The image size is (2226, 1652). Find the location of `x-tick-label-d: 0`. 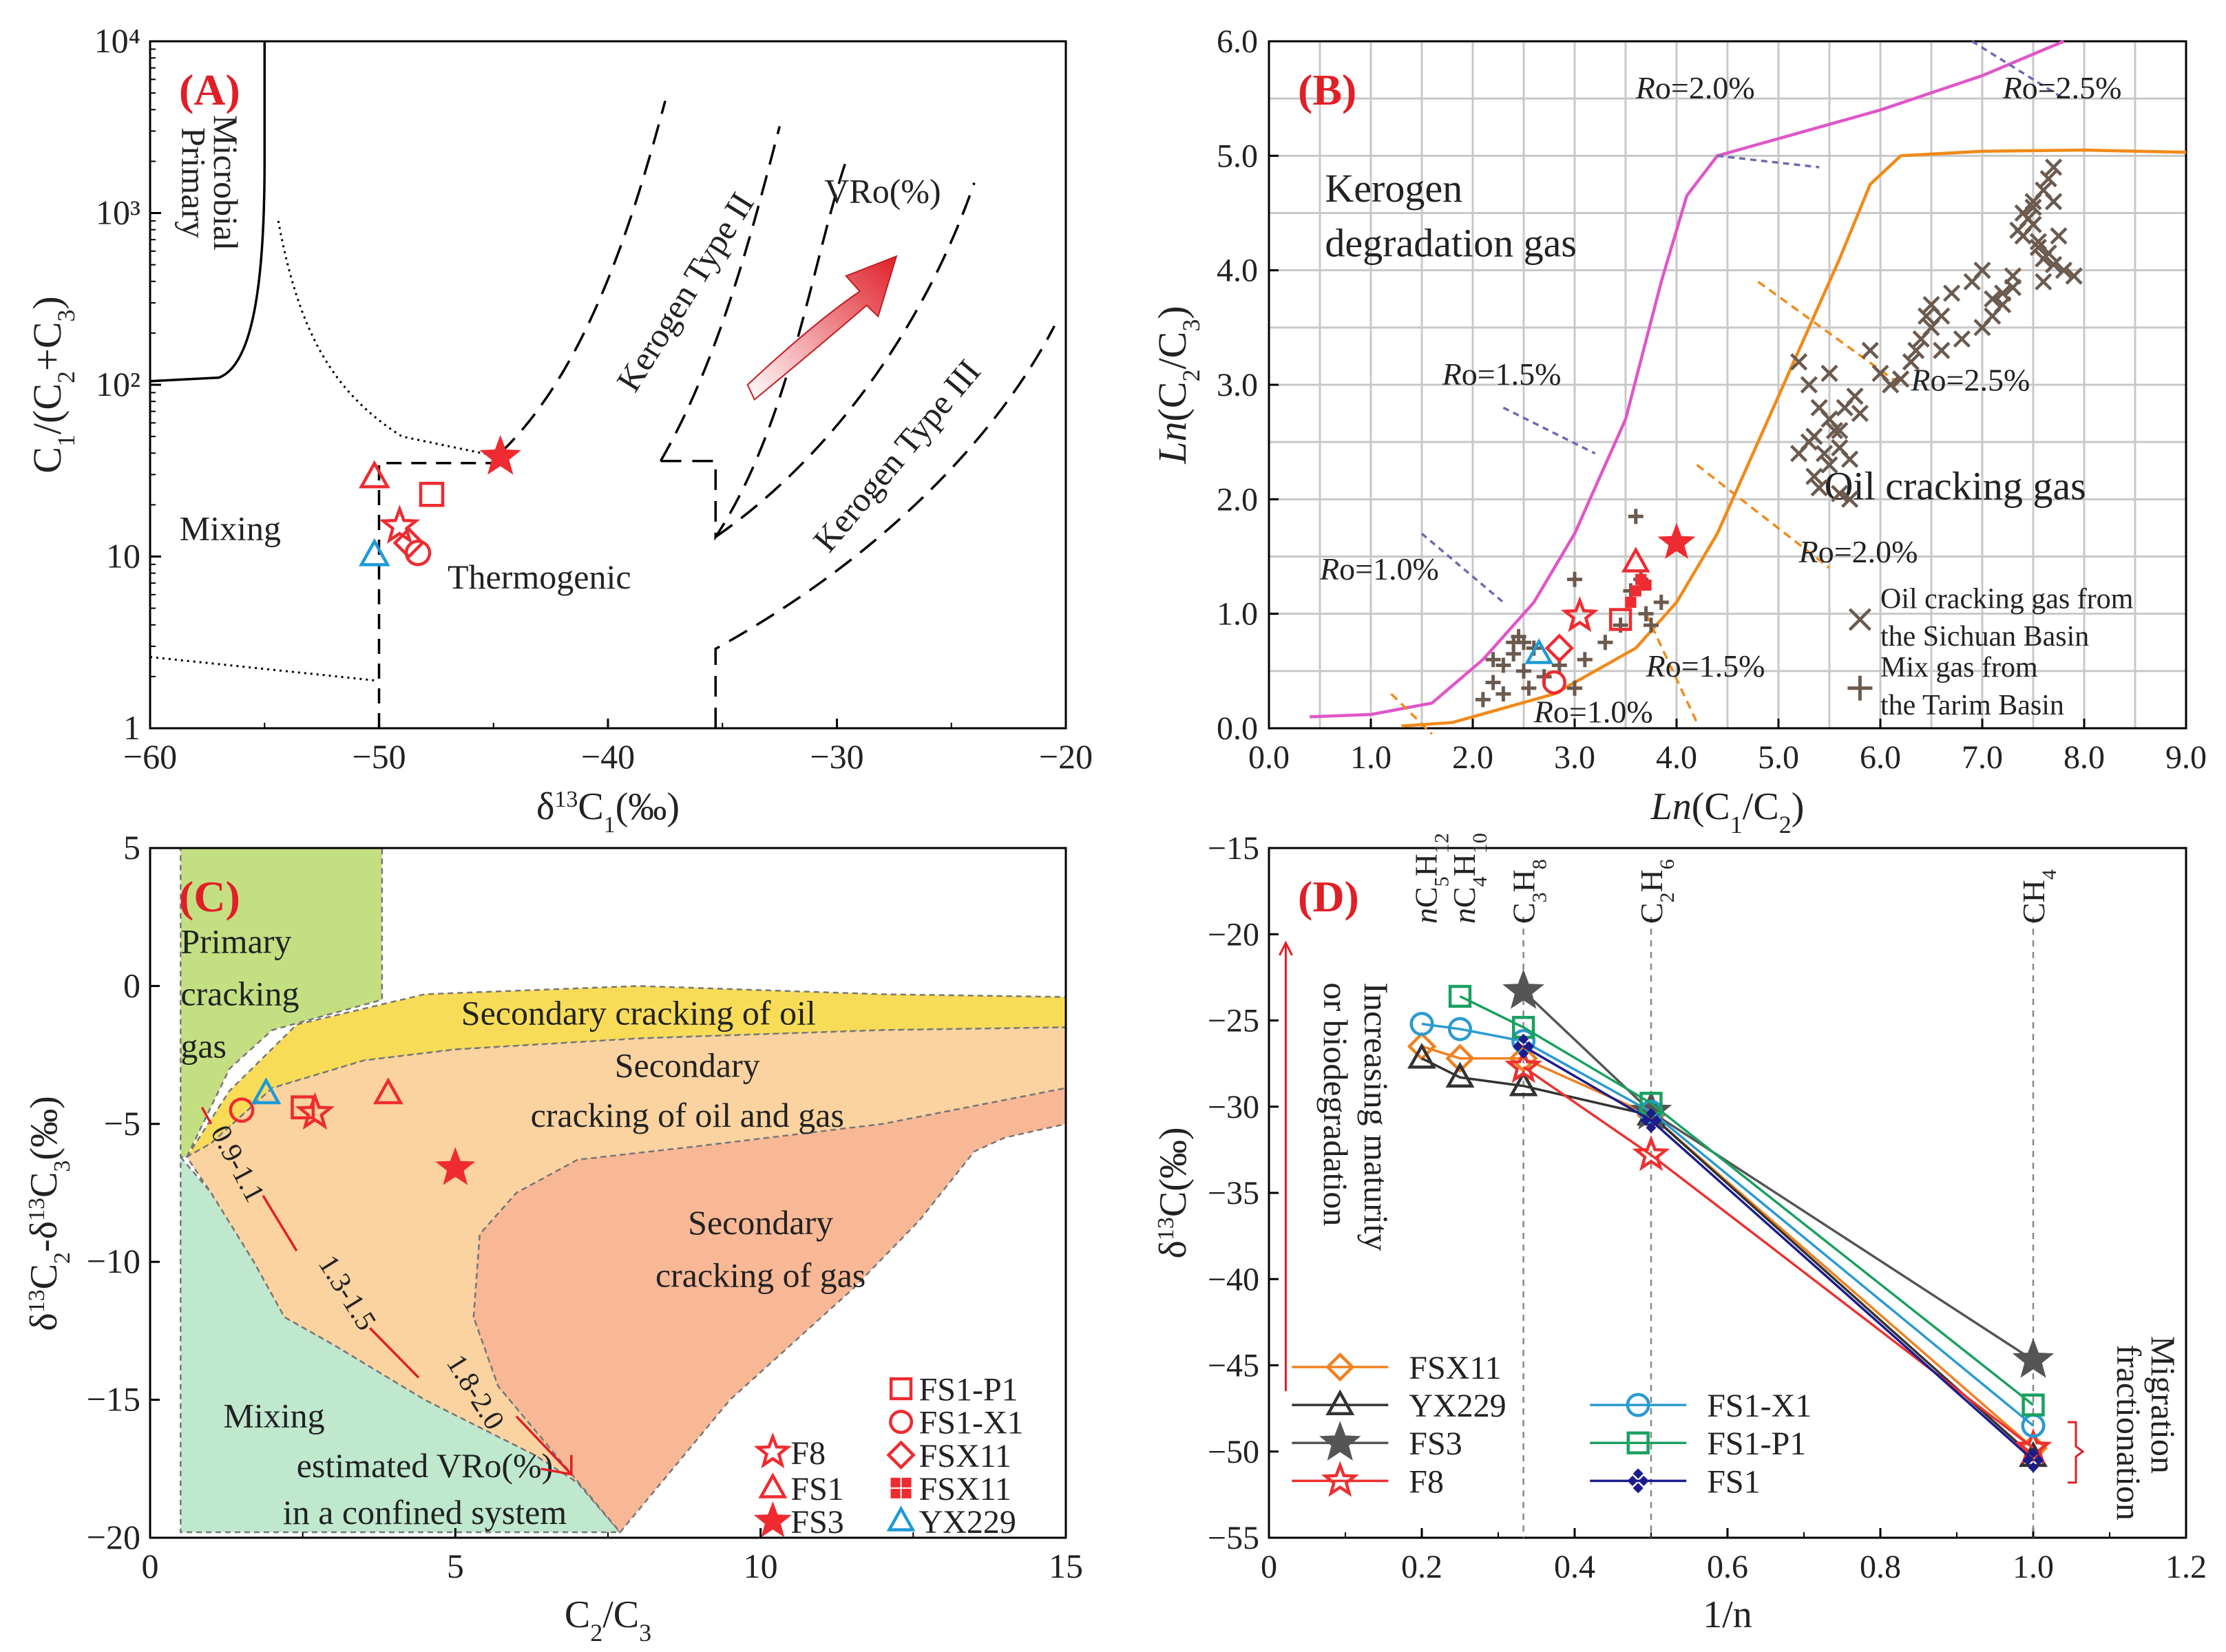

x-tick-label-d: 0 is located at coordinates (1269, 1567).